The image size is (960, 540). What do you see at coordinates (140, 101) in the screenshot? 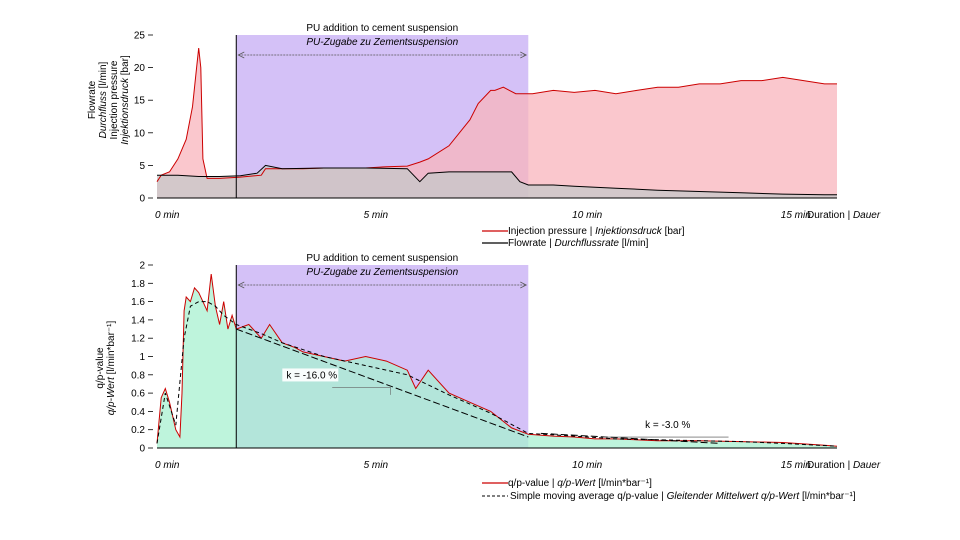
I see `y-tick-label: 15` at bounding box center [140, 101].